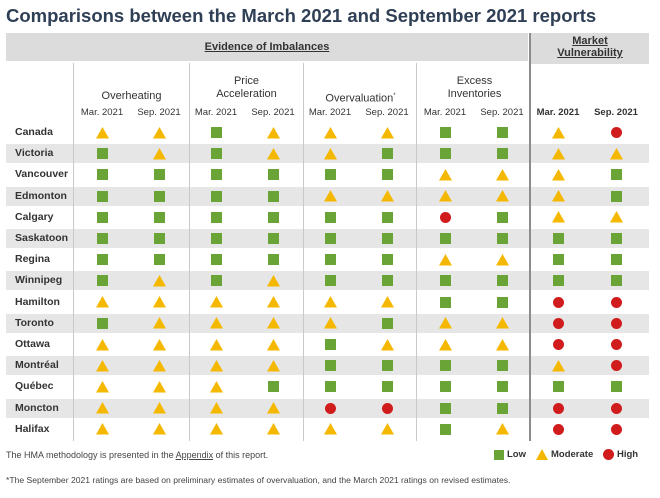 This screenshot has width=660, height=498. Describe the element at coordinates (416, 252) in the screenshot. I see `divider-overvaluation` at that location.